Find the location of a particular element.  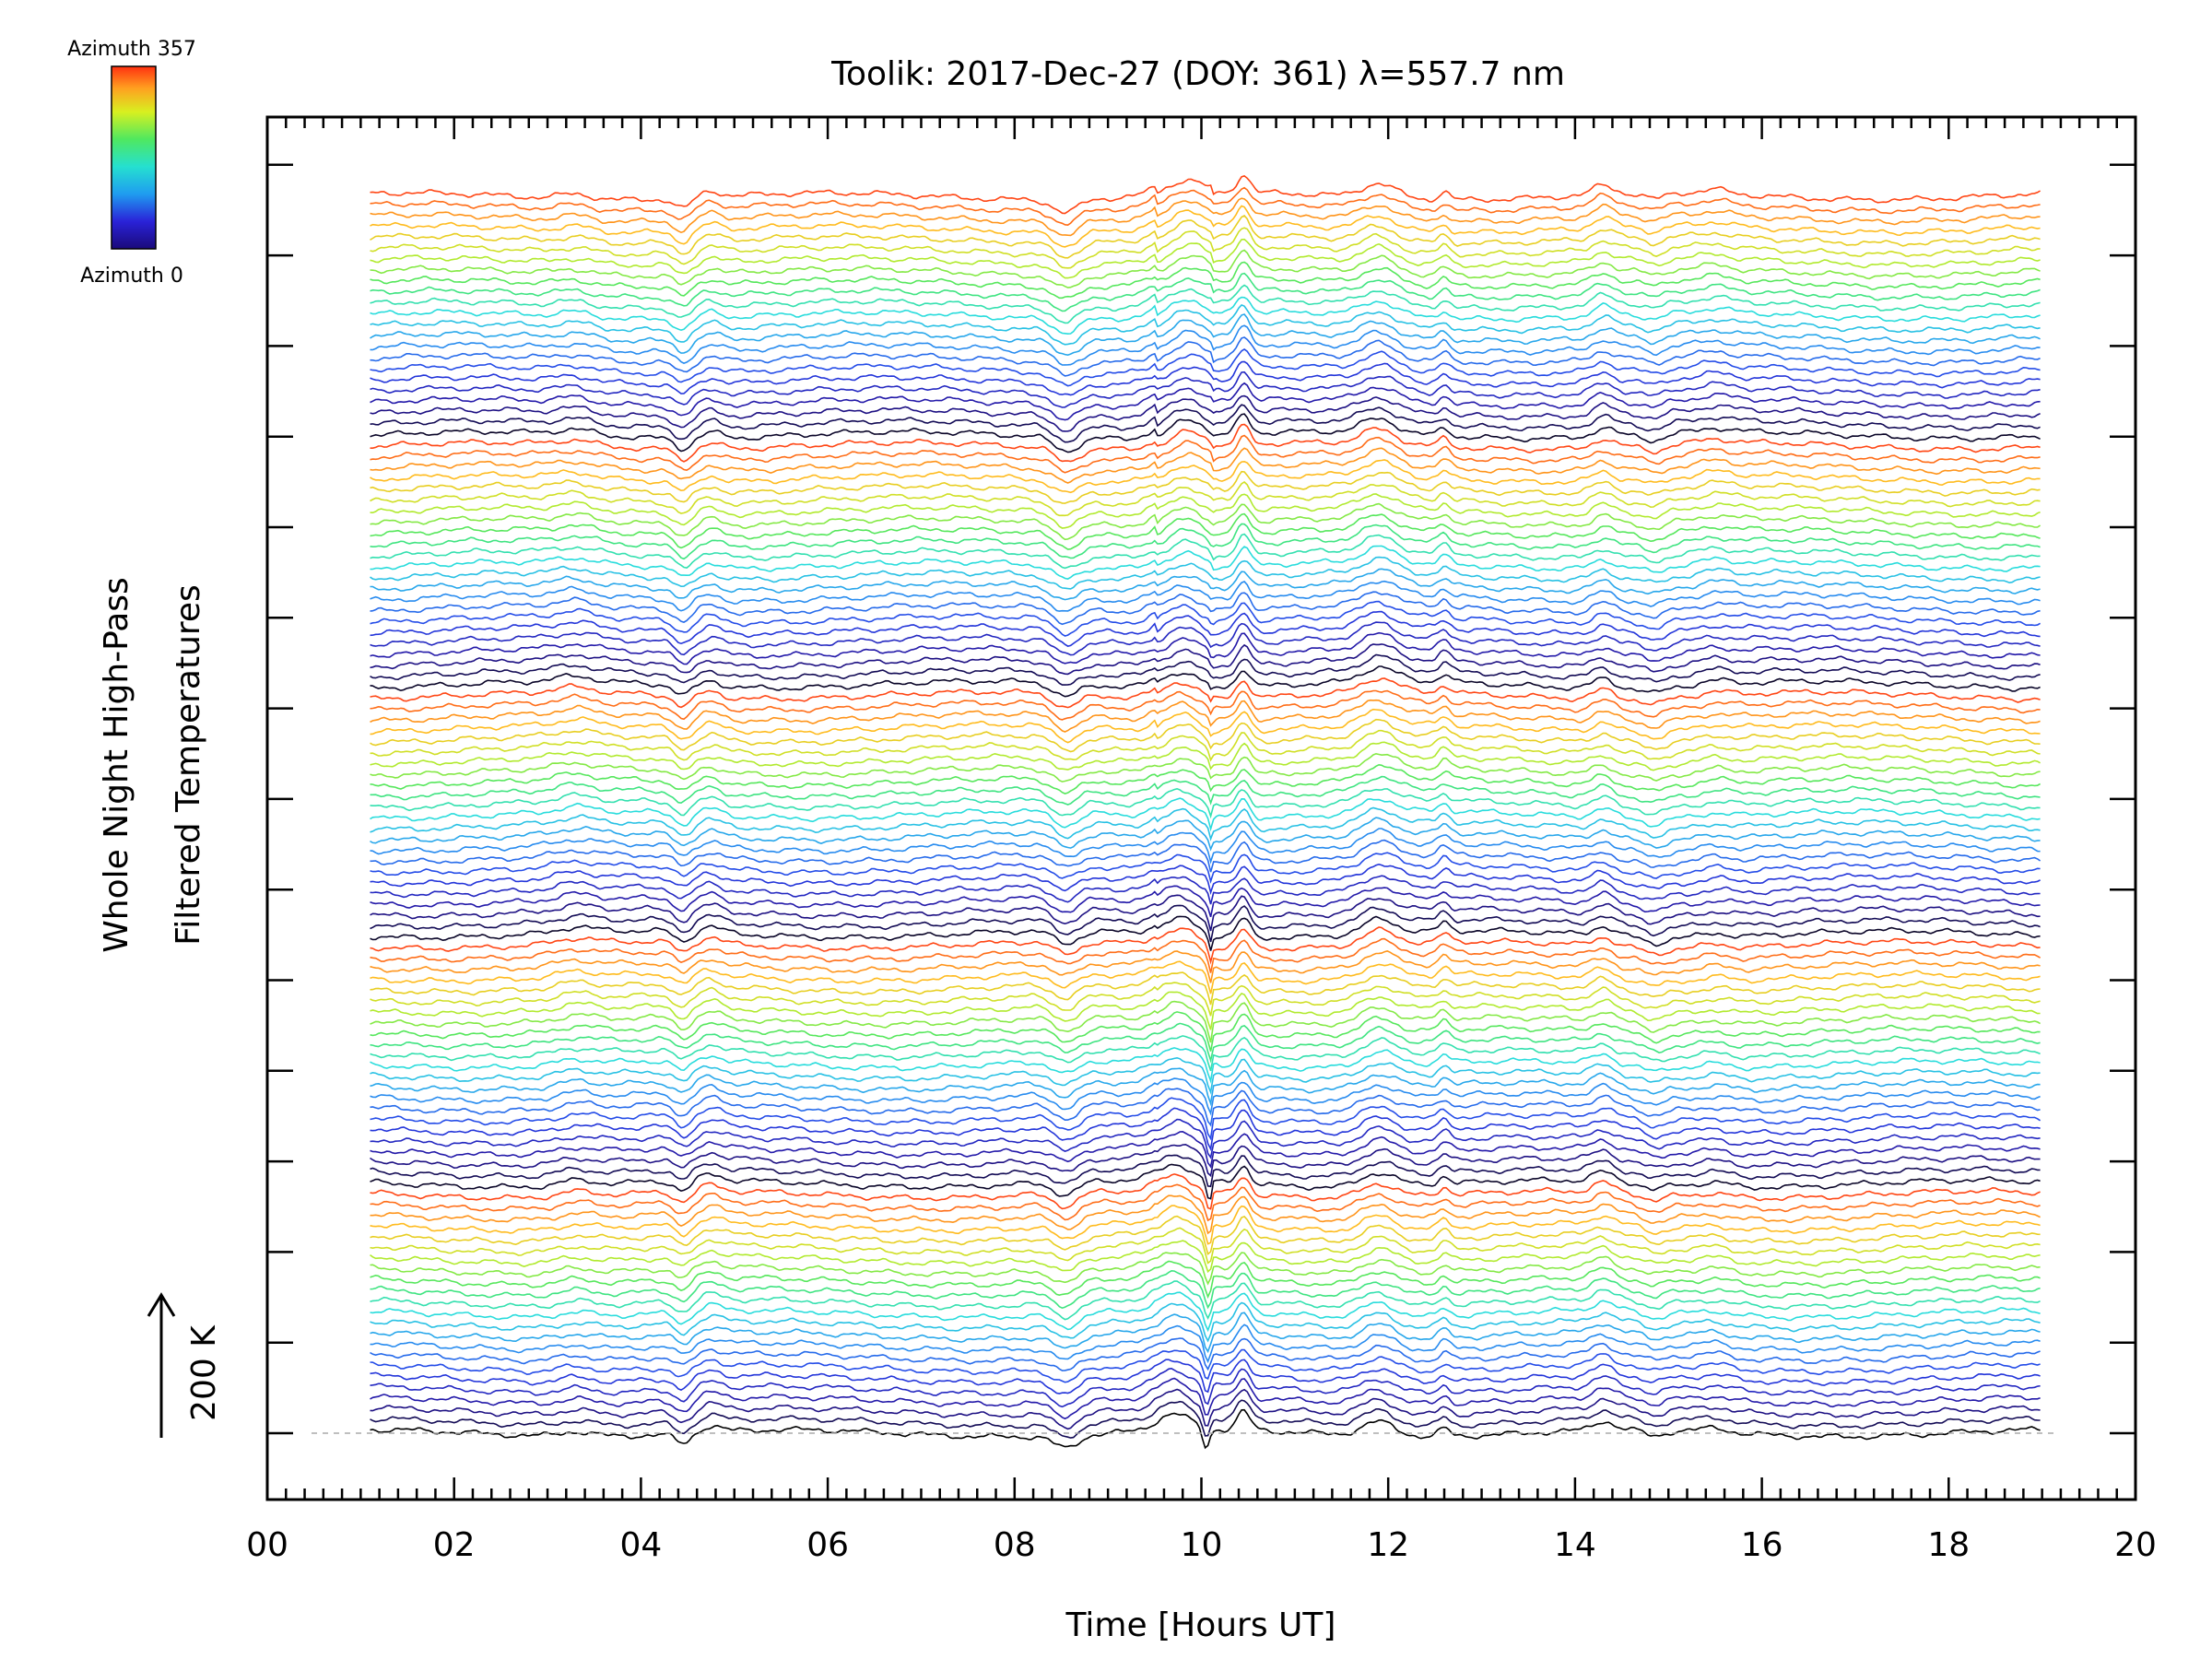

x-tick-label: 06 is located at coordinates (827, 1545).